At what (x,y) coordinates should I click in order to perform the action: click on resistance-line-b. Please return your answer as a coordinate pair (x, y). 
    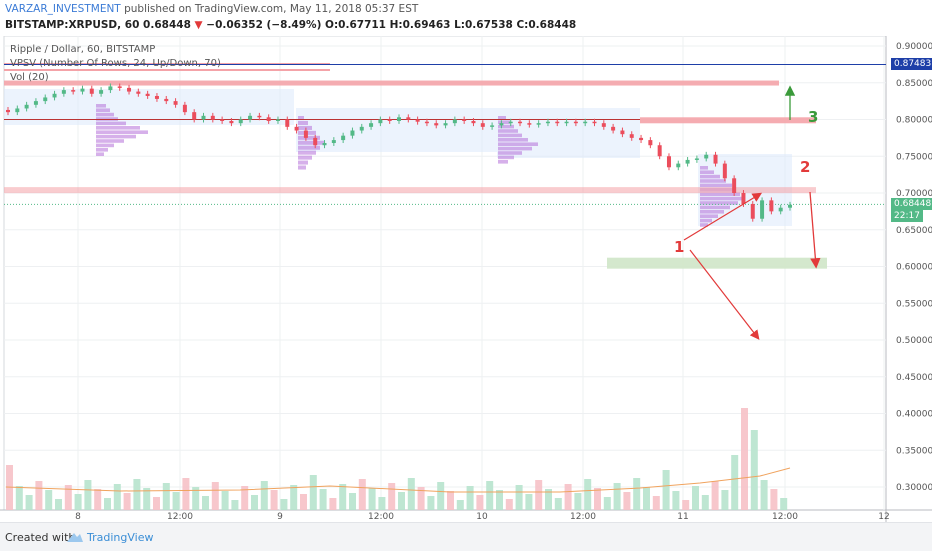
    Looking at the image, I should click on (167, 70).